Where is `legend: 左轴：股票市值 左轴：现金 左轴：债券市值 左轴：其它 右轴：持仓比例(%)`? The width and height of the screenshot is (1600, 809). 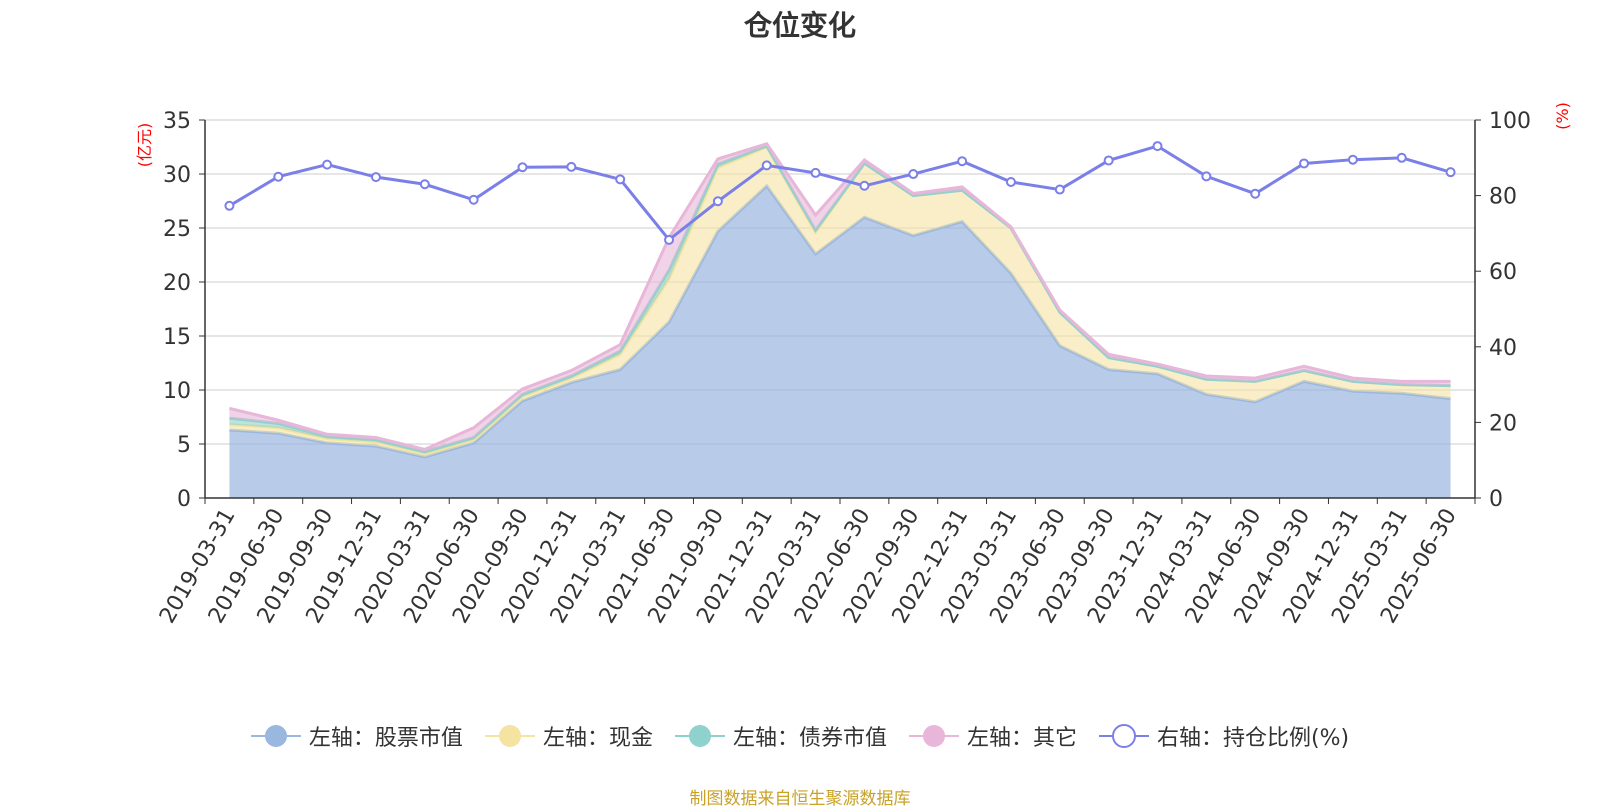 legend: 左轴：股票市值 左轴：现金 左轴：债券市值 左轴：其它 右轴：持仓比例(%) is located at coordinates (800, 736).